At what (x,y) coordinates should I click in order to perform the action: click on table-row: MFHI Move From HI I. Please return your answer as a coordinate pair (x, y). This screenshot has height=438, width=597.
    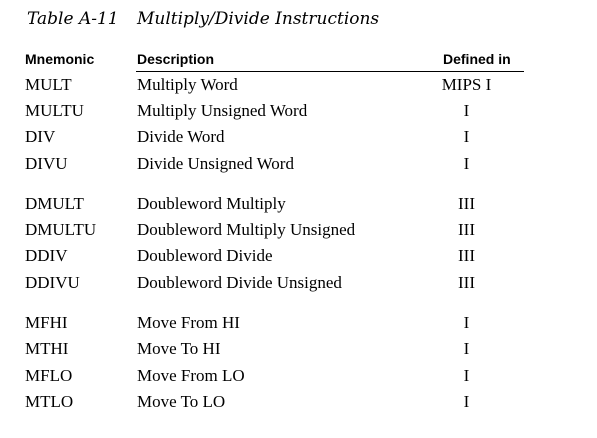
    Looking at the image, I should click on (298, 325).